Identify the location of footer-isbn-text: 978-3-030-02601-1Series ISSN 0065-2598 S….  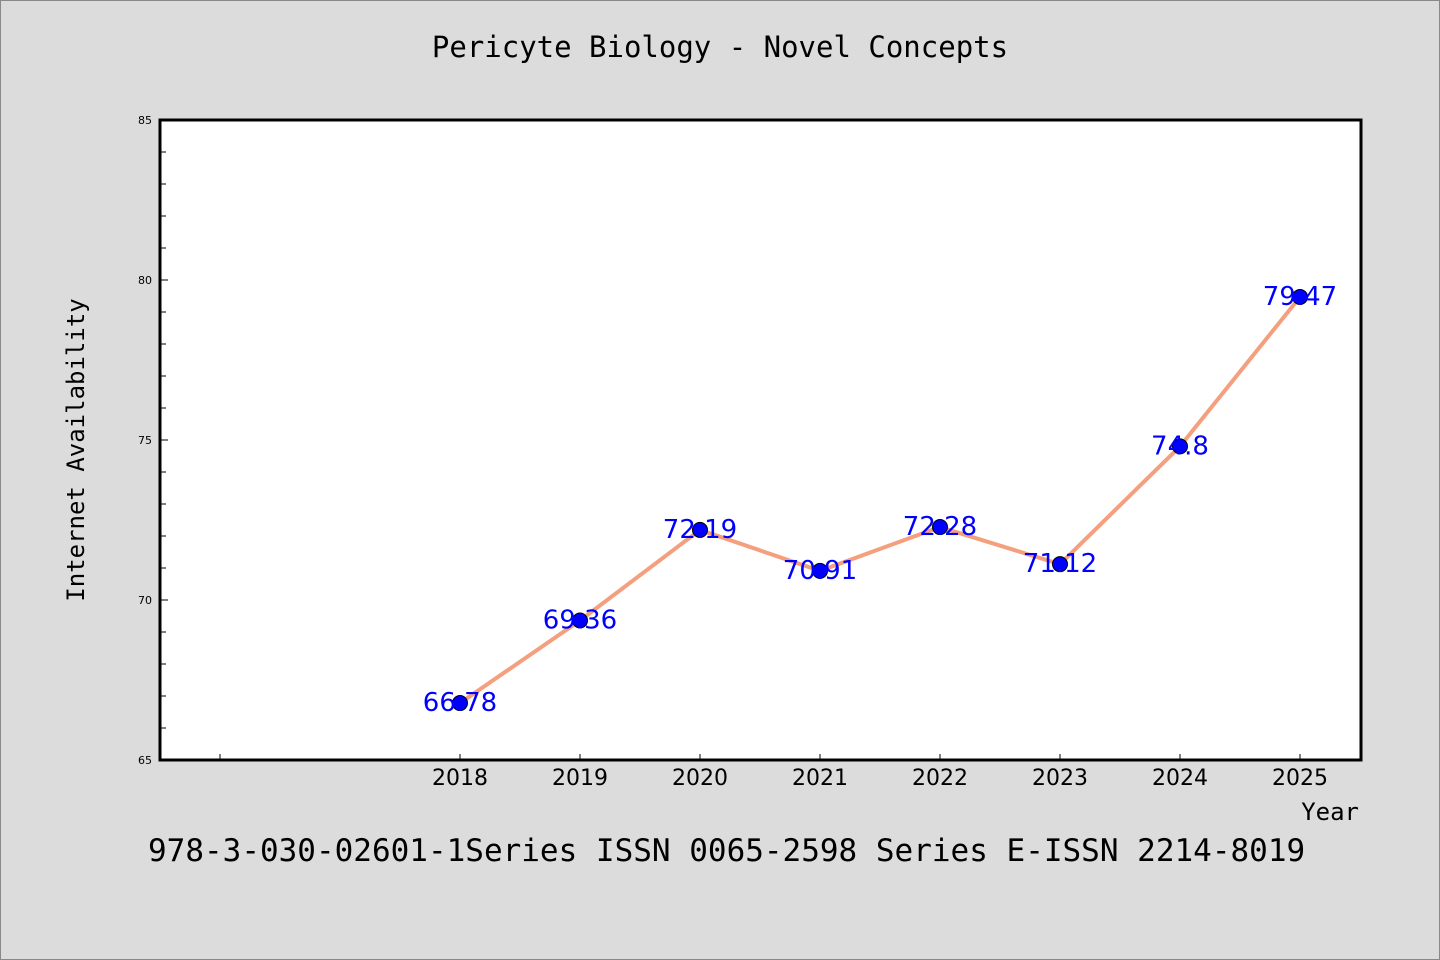
(727, 851).